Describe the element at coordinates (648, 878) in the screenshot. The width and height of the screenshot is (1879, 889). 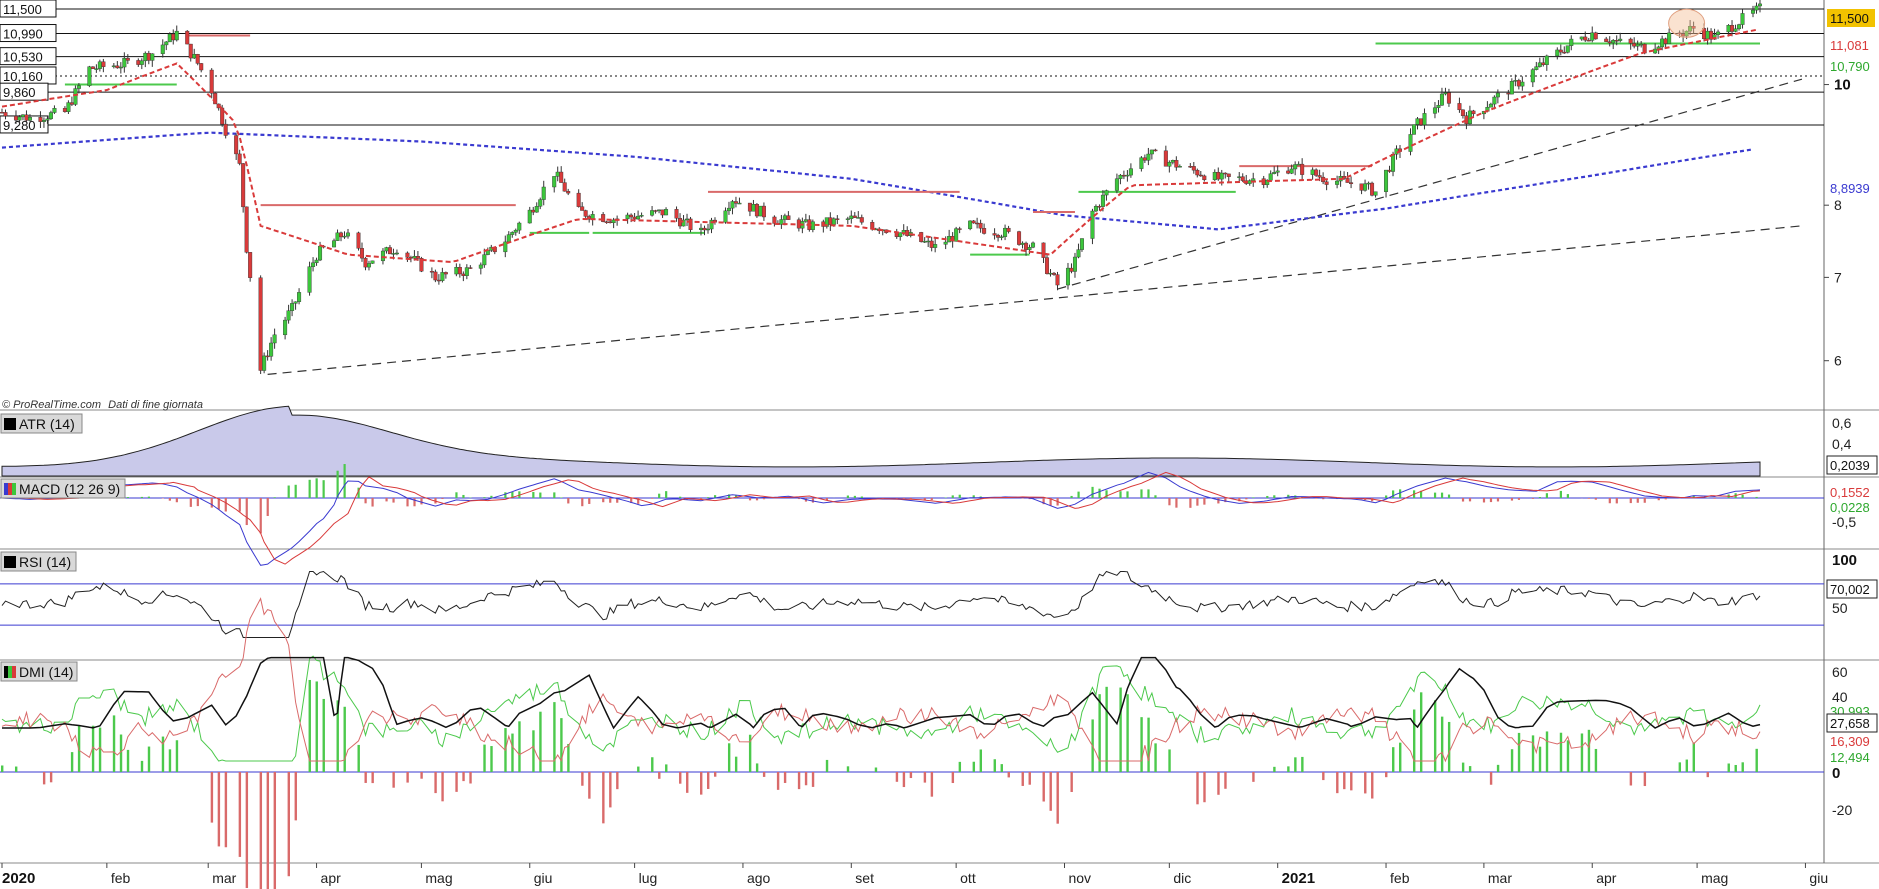
I see `x-tick-label: lug` at that location.